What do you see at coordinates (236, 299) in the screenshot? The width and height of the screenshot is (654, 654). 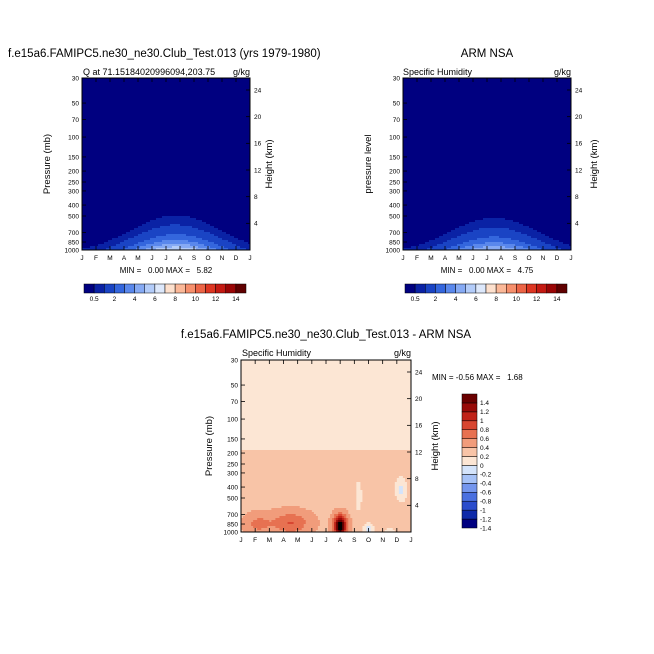 I see `colorbar-label: 14` at bounding box center [236, 299].